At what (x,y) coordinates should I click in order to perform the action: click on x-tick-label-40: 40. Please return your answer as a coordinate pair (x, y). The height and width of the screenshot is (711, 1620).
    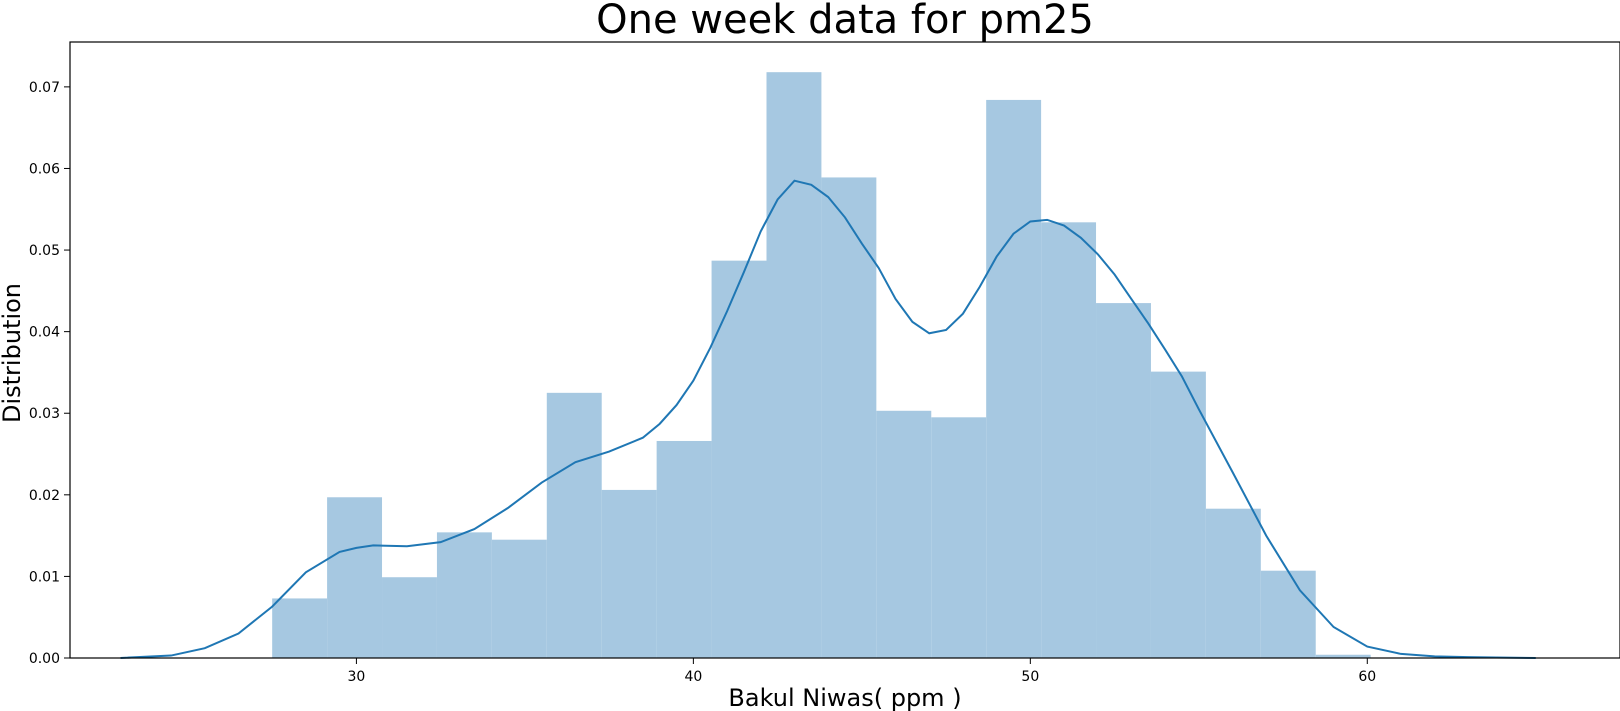
    Looking at the image, I should click on (693, 677).